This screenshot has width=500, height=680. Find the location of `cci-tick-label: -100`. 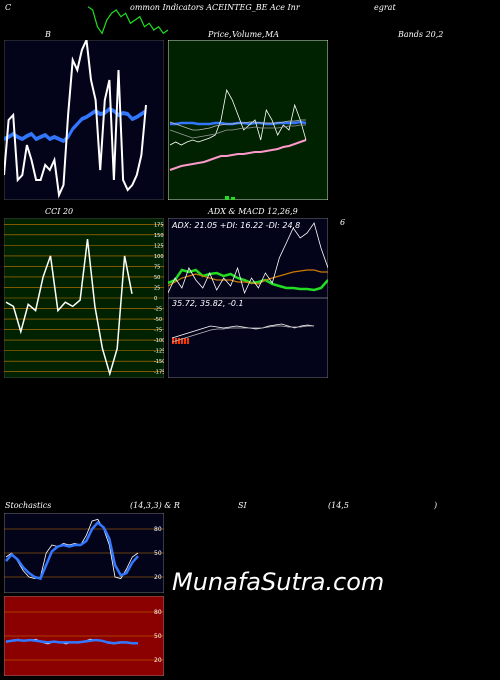

cci-tick-label: -100 is located at coordinates (159, 341).